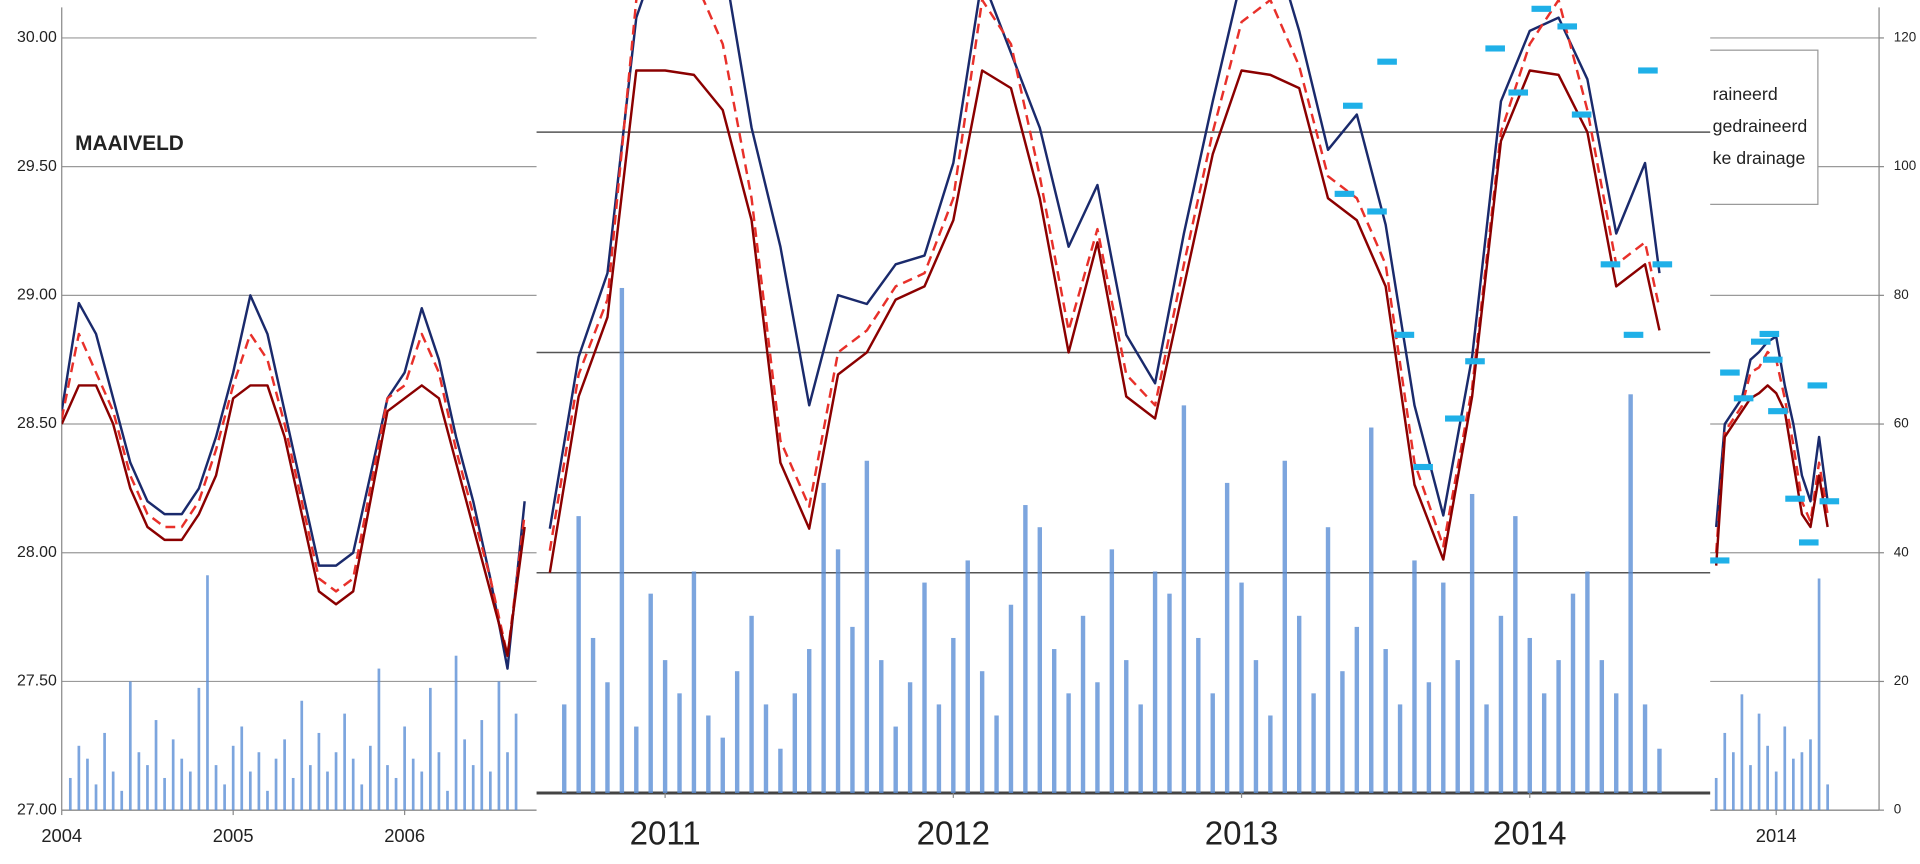 The height and width of the screenshot is (864, 1920). Describe the element at coordinates (37, 552) in the screenshot. I see `y-tick-label: 28.00` at that location.